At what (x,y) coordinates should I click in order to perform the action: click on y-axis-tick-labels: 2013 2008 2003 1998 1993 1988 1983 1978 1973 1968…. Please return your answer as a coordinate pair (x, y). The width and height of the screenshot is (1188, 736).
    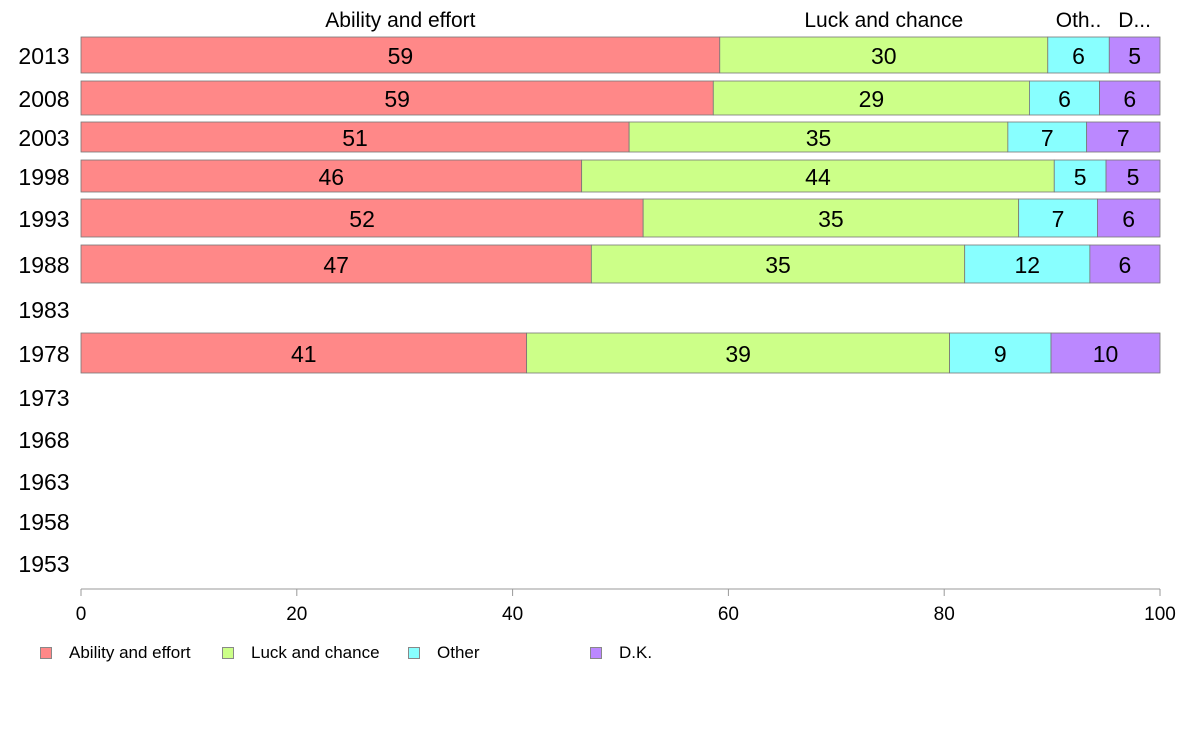
    Looking at the image, I should click on (43, 310).